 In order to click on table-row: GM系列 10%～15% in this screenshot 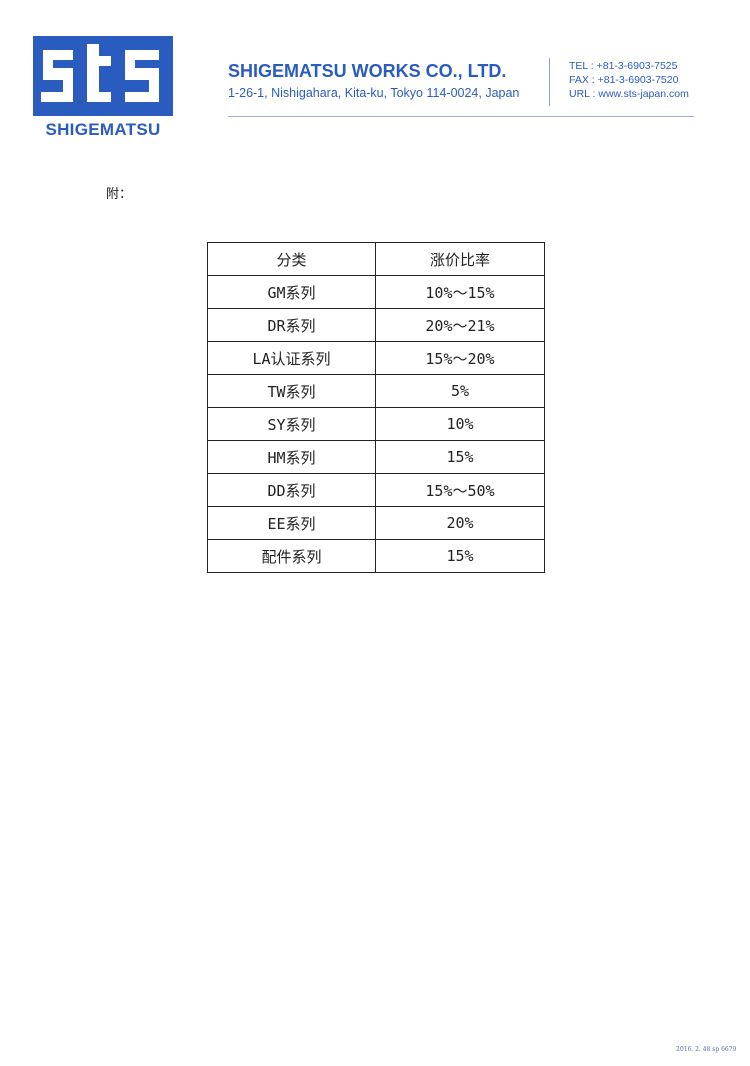, I will do `click(376, 292)`.